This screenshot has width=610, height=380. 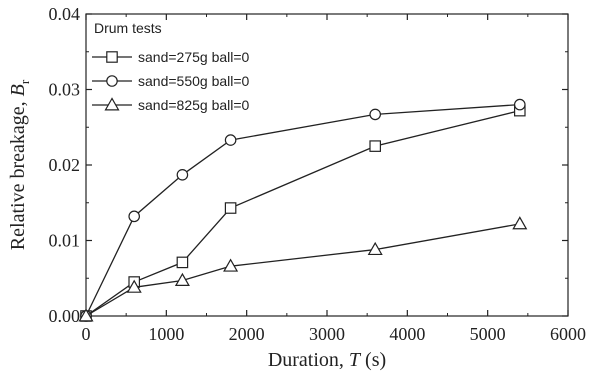 What do you see at coordinates (128, 28) in the screenshot?
I see `legend-title: Drum tests` at bounding box center [128, 28].